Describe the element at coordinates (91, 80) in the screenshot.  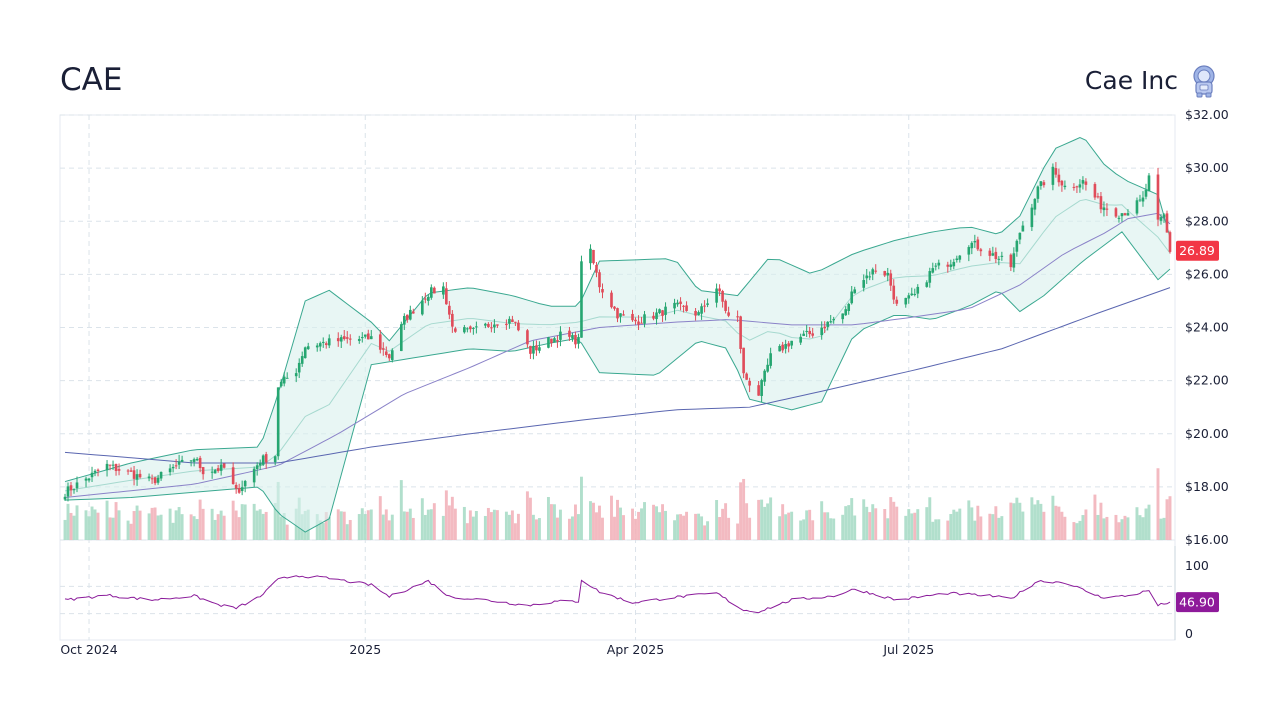
I see `ticker-title: CAE` at that location.